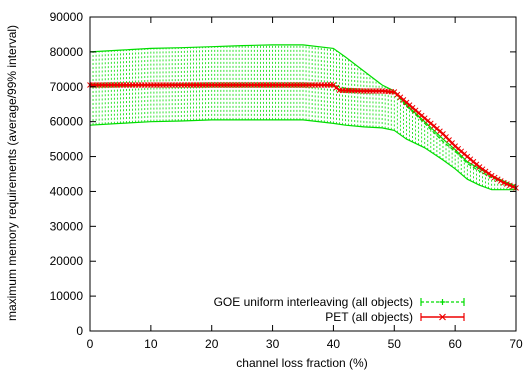  I want to click on y-tick-label: 40000, so click(67, 191).